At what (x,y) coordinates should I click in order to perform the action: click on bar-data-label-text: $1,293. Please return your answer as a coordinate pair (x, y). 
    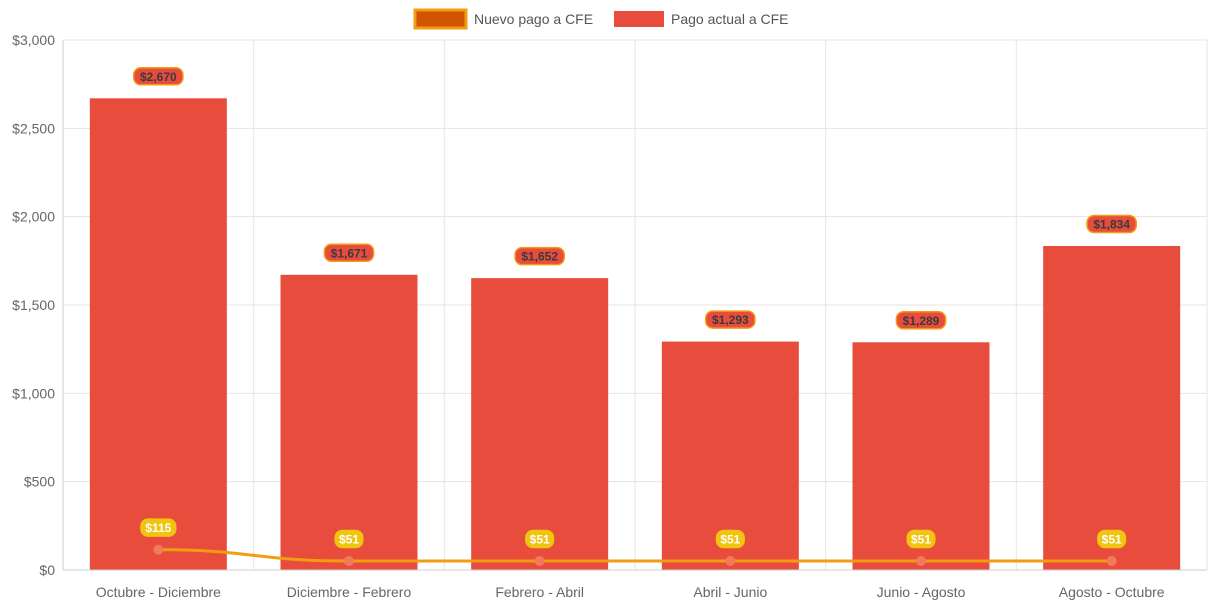
    Looking at the image, I should click on (730, 320).